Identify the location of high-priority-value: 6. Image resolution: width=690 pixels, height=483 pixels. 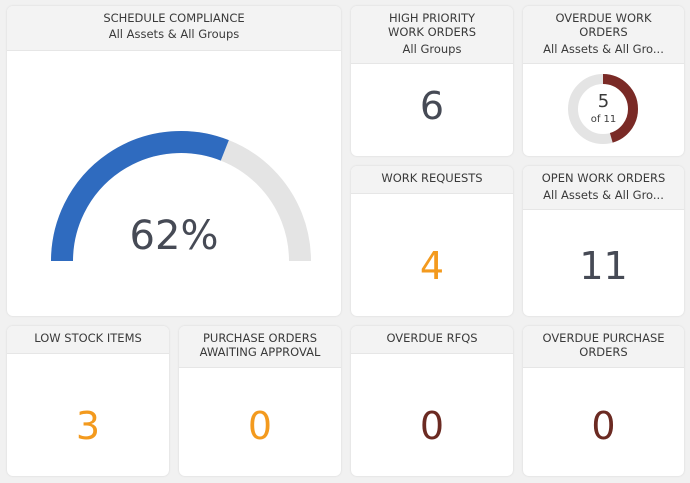
(432, 106).